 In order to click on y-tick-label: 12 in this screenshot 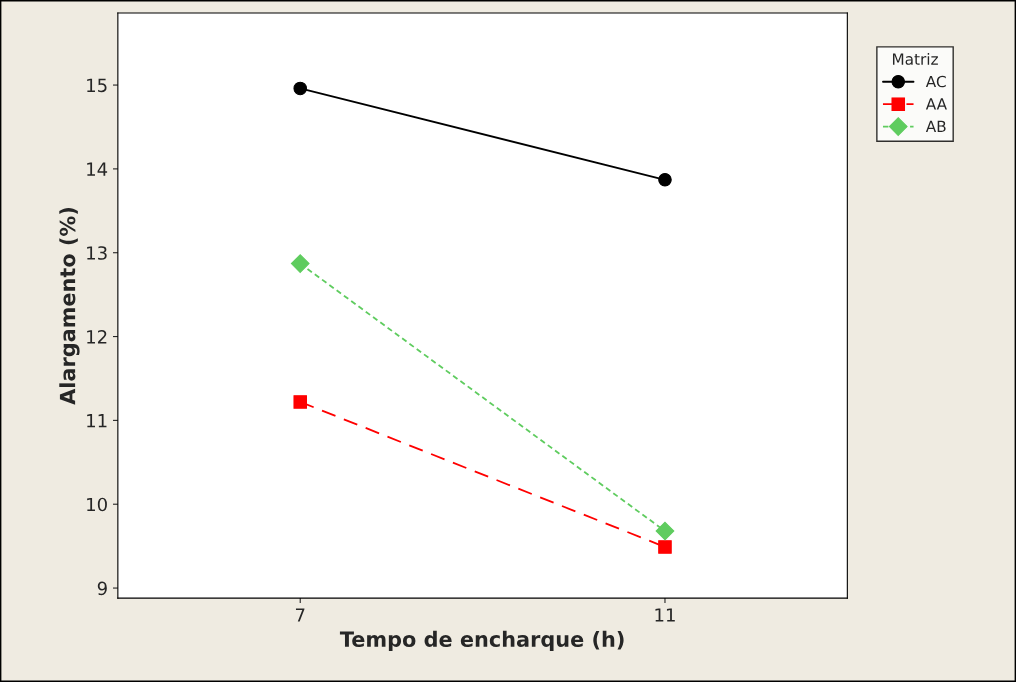, I will do `click(97, 337)`.